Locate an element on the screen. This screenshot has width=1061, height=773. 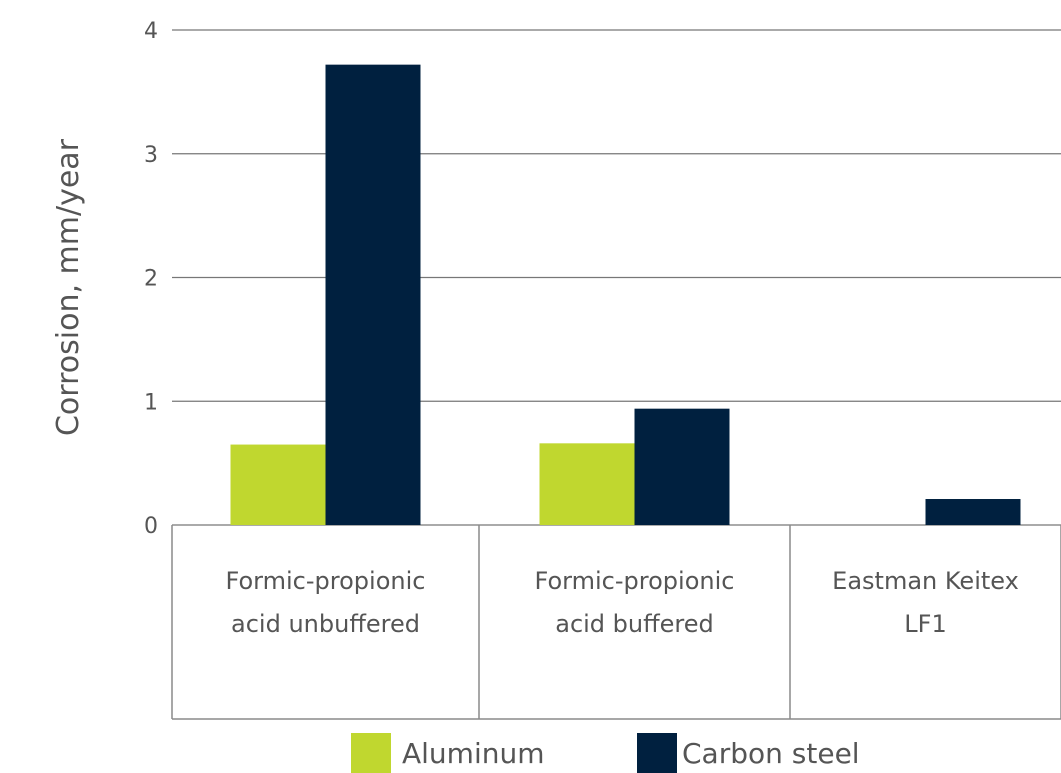
legend: Aluminum Carbon steel is located at coordinates (605, 753).